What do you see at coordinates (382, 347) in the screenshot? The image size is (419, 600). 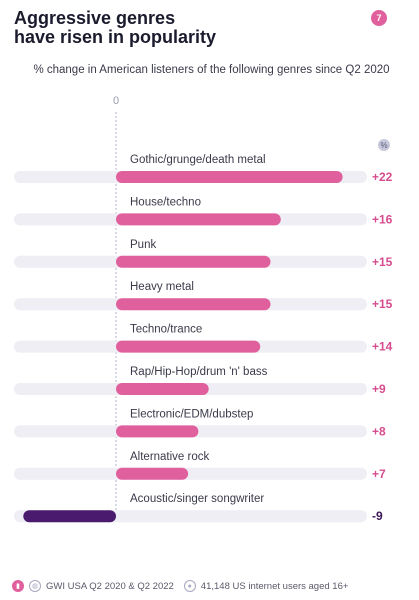 I see `value-label: +14` at bounding box center [382, 347].